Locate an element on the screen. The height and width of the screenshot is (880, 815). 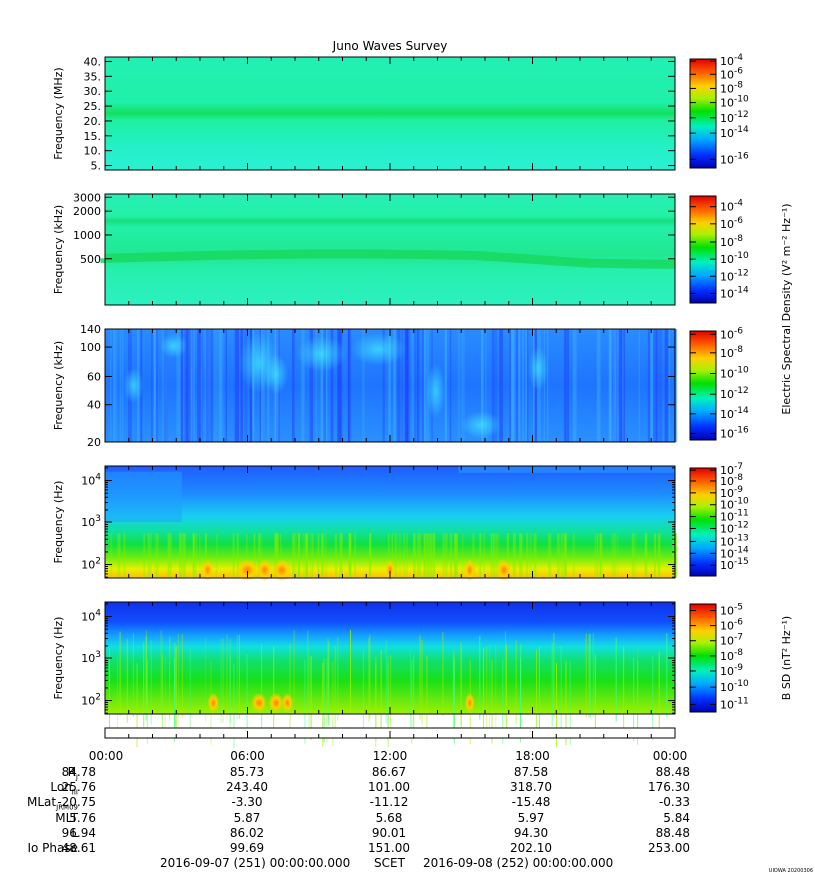
y-tick-label: 140 is located at coordinates (90, 329).